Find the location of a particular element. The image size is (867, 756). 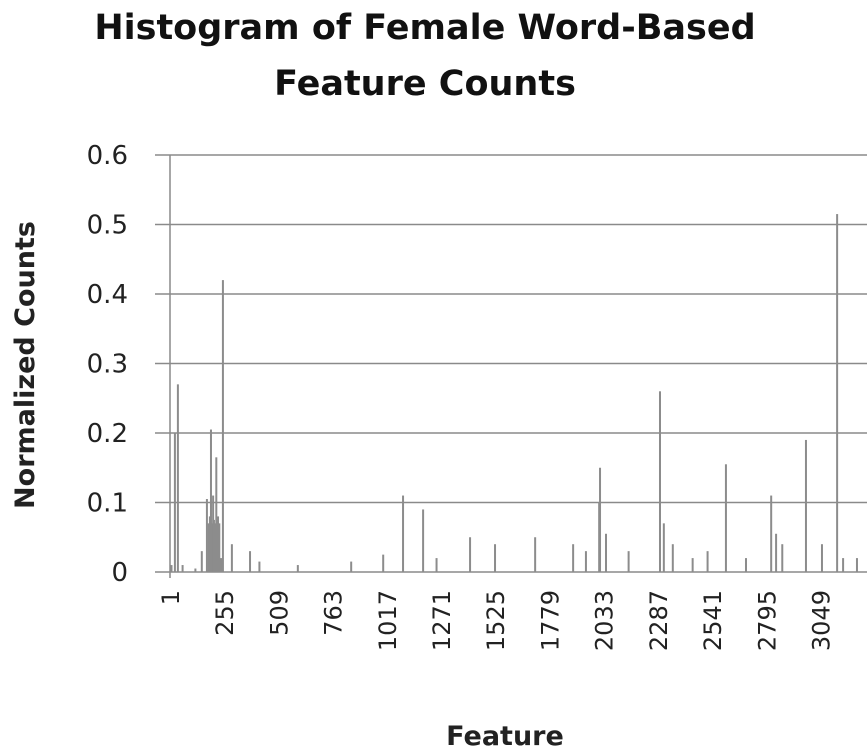

x-tick-label: 1779 is located at coordinates (550, 620).